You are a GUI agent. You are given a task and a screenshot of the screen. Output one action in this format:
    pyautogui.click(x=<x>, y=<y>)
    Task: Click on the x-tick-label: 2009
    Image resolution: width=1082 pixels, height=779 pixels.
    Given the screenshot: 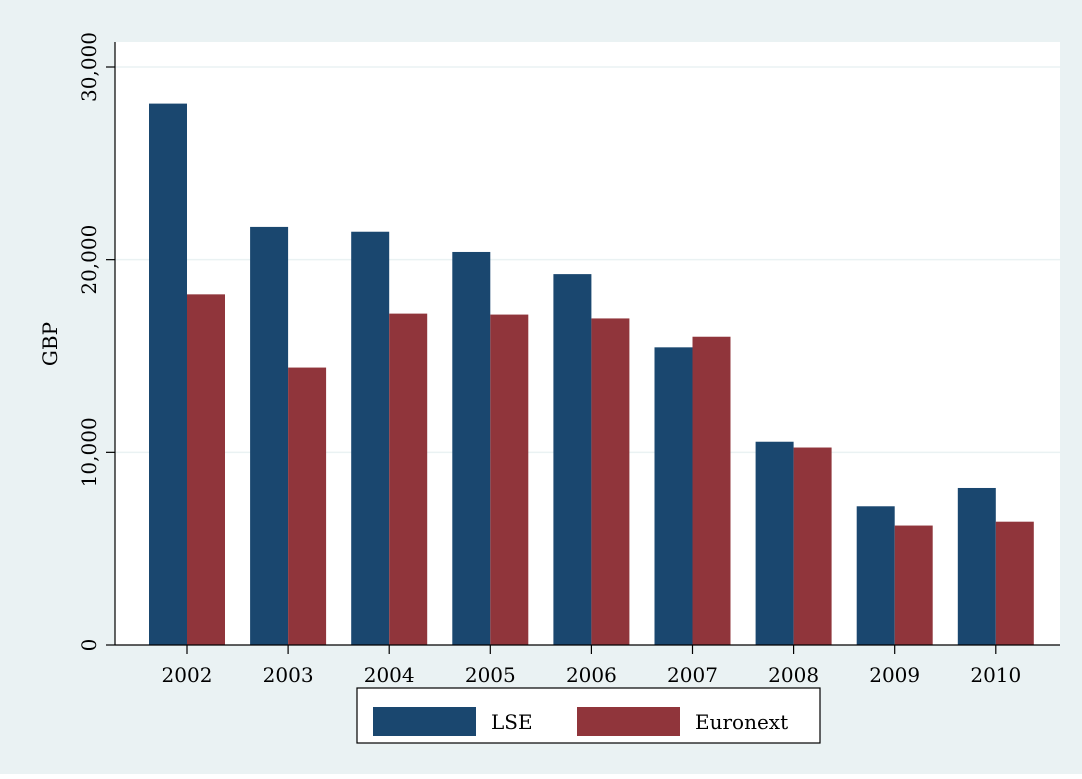 What is the action you would take?
    pyautogui.click(x=894, y=675)
    